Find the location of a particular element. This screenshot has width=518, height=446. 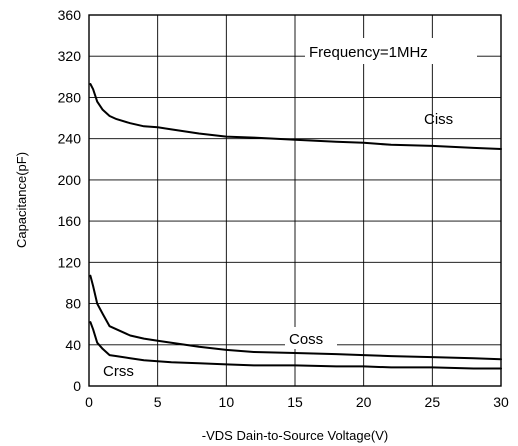

y-tick-label: 40 is located at coordinates (73, 345).